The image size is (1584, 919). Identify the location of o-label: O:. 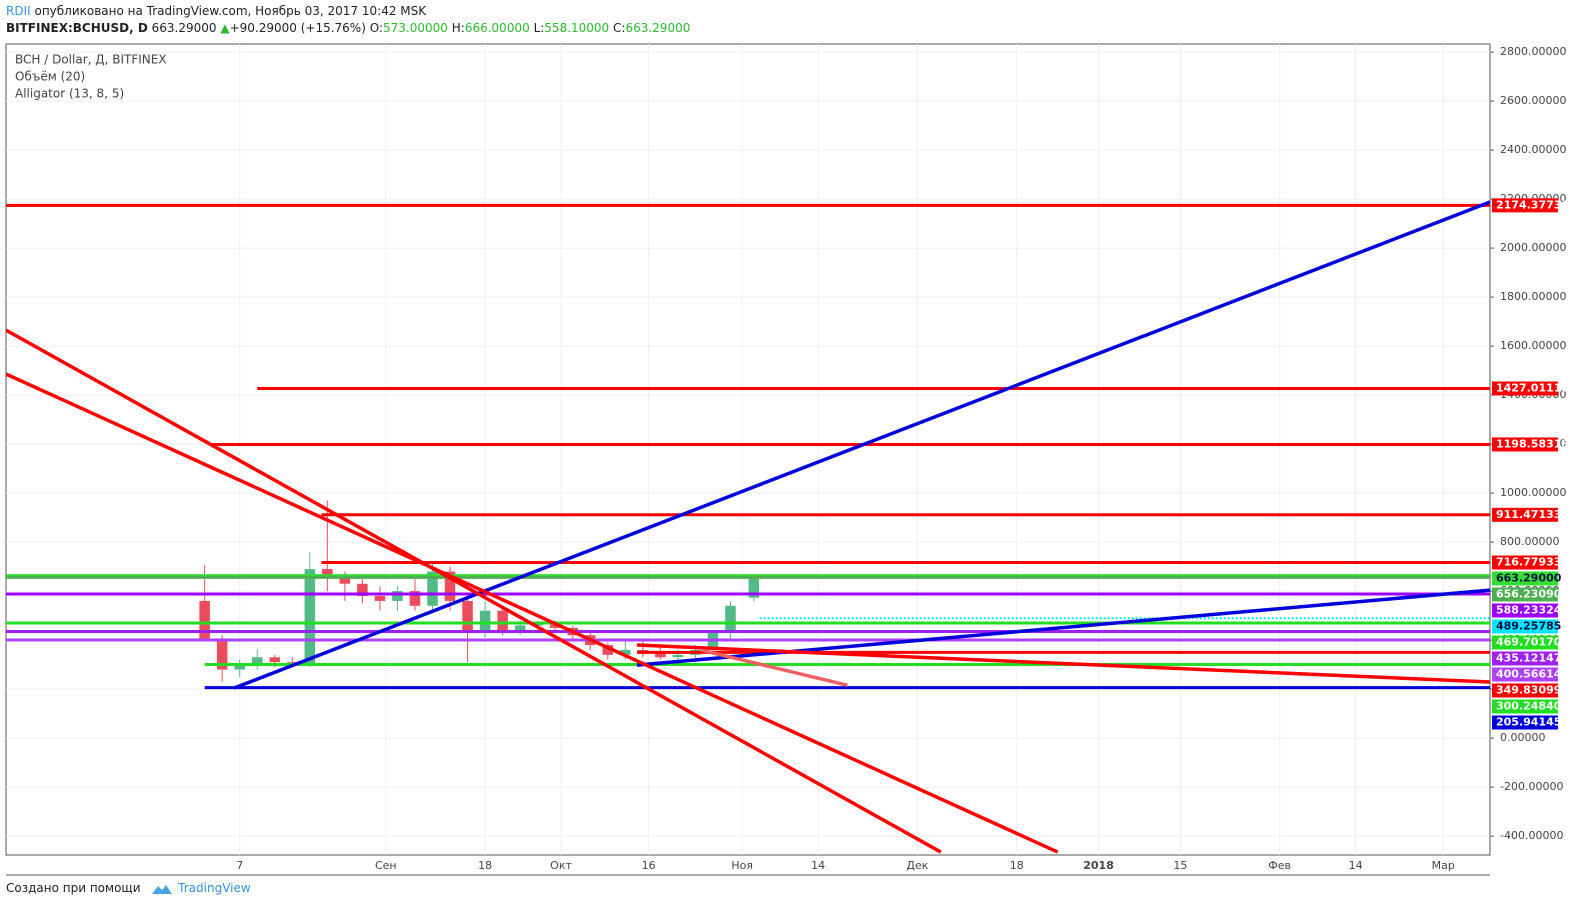
(376, 28).